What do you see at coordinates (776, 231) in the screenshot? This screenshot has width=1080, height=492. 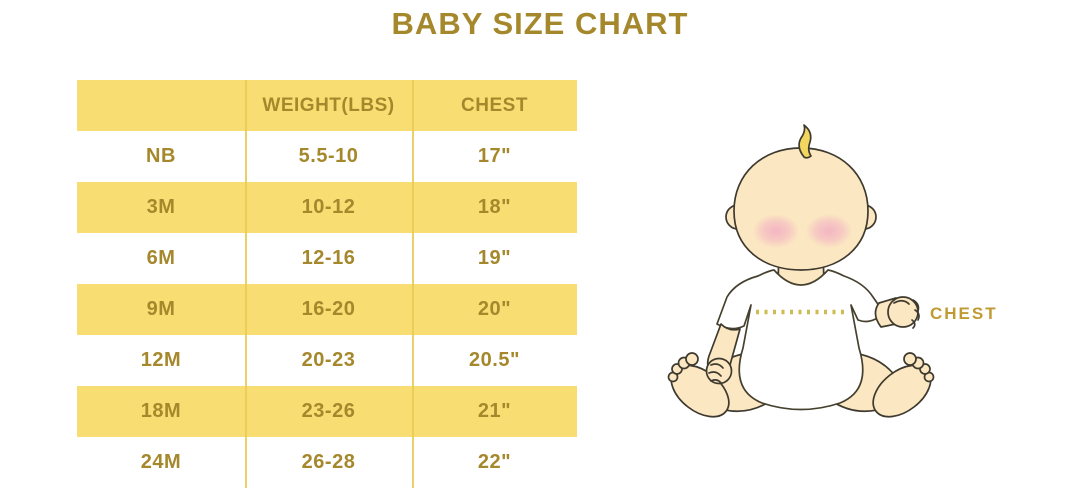 I see `baby-left-cheek` at bounding box center [776, 231].